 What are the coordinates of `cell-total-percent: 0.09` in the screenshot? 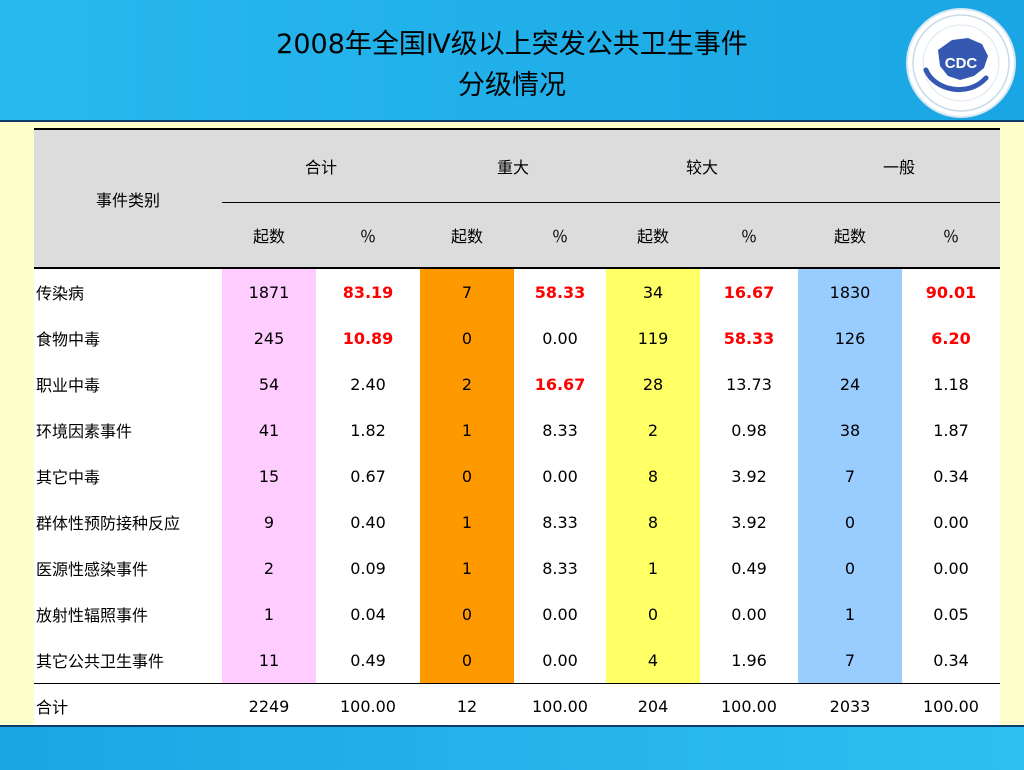 It's located at (368, 568).